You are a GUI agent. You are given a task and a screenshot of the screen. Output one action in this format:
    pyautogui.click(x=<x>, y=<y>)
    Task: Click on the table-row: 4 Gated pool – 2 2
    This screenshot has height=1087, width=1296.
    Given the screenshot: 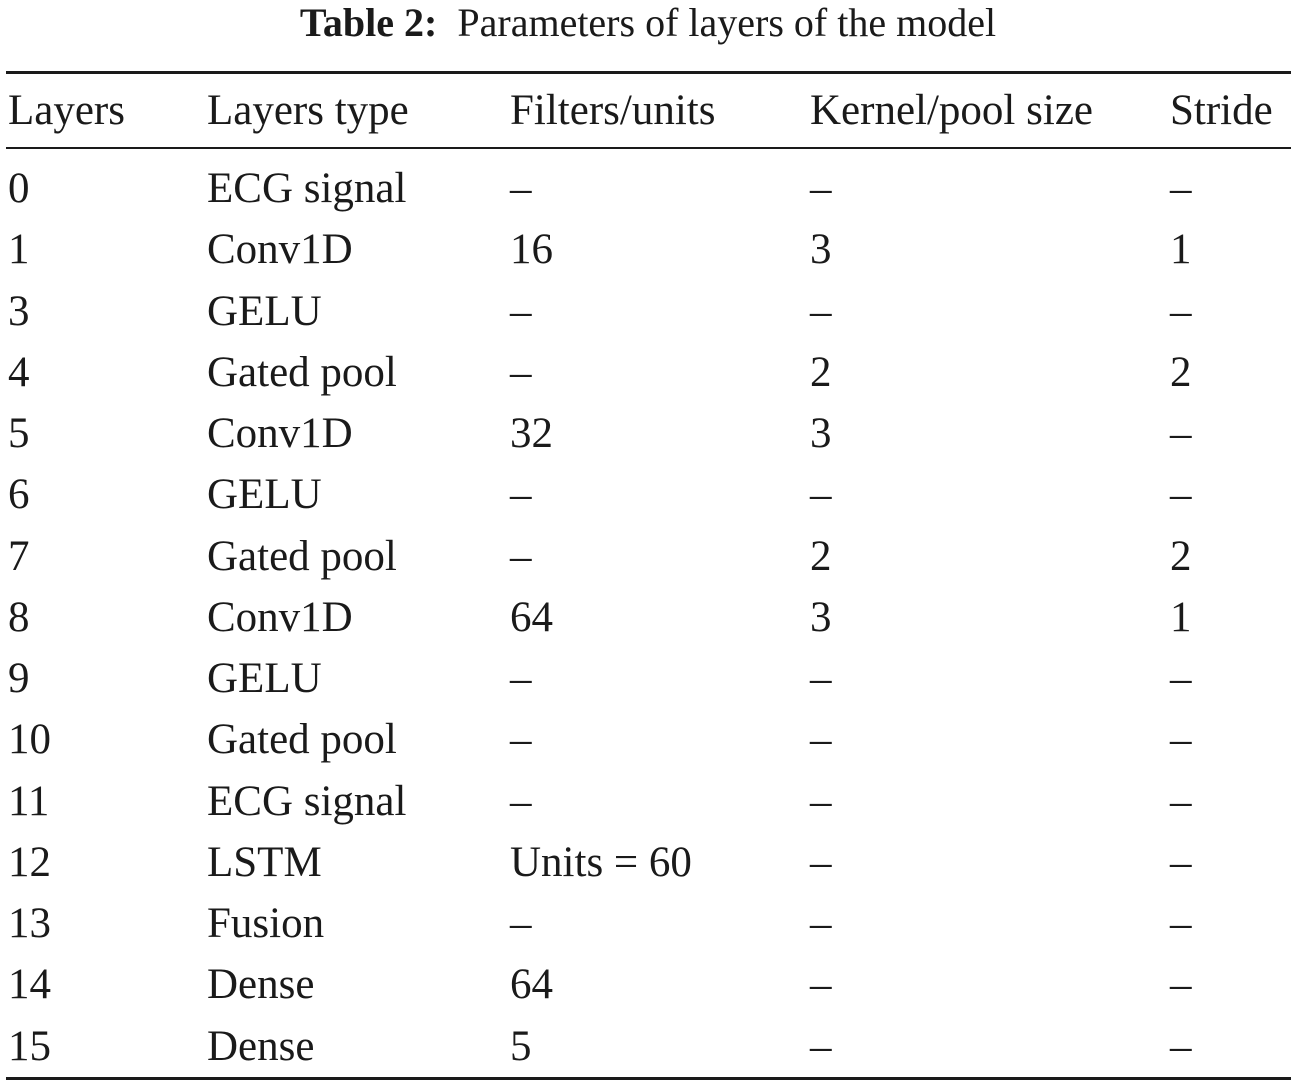 What is the action you would take?
    pyautogui.click(x=648, y=372)
    